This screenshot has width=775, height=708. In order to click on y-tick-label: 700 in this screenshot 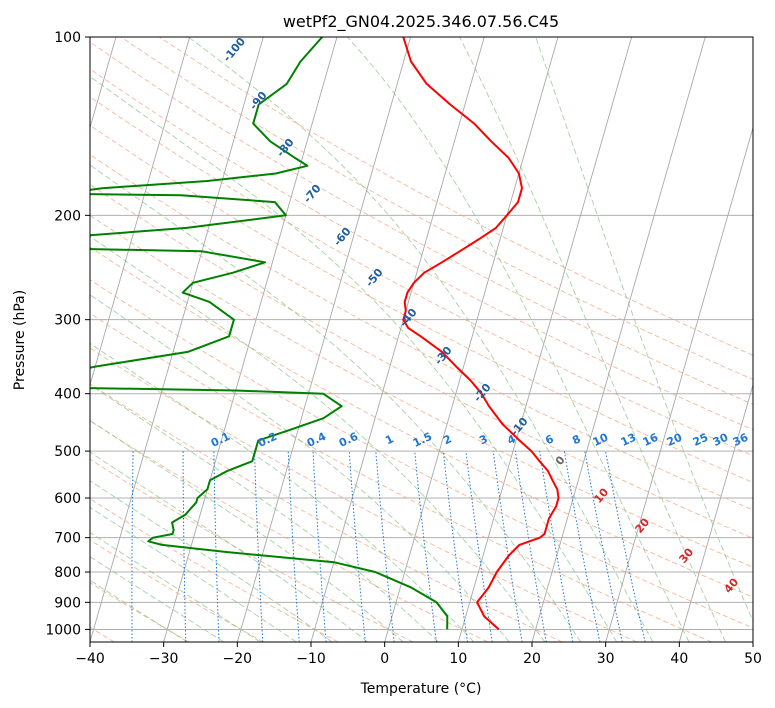, I will do `click(67, 539)`.